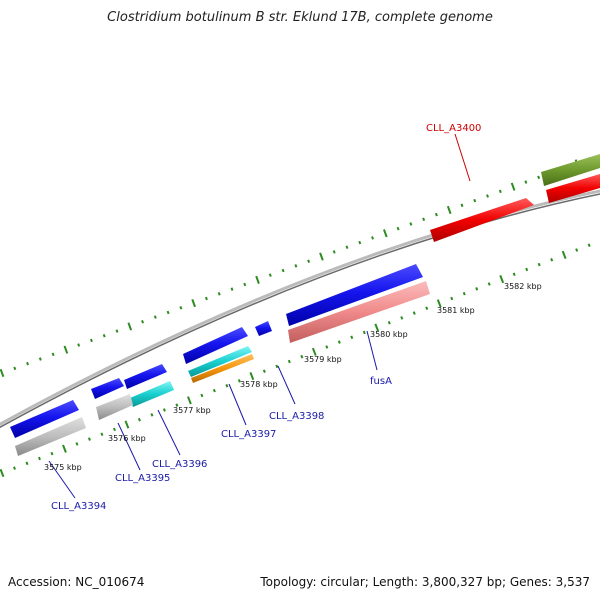 The height and width of the screenshot is (600, 600). I want to click on gene-fusa-arrow, so click(359, 312).